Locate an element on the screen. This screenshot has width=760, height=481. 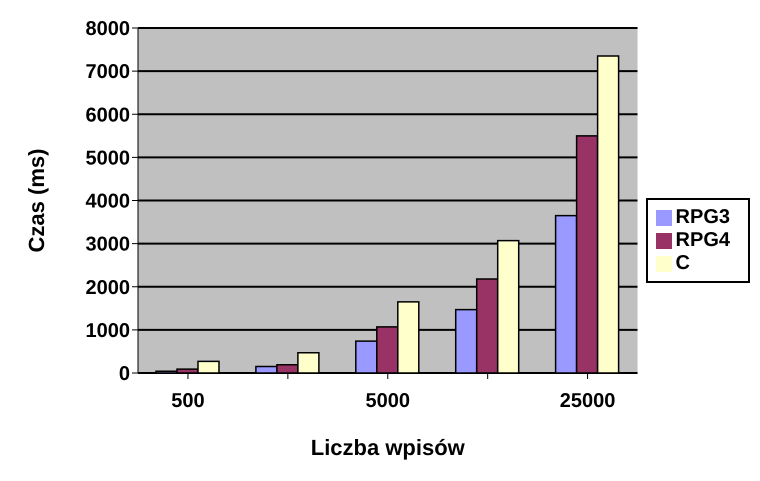
legend-label: RPG3 is located at coordinates (703, 217).